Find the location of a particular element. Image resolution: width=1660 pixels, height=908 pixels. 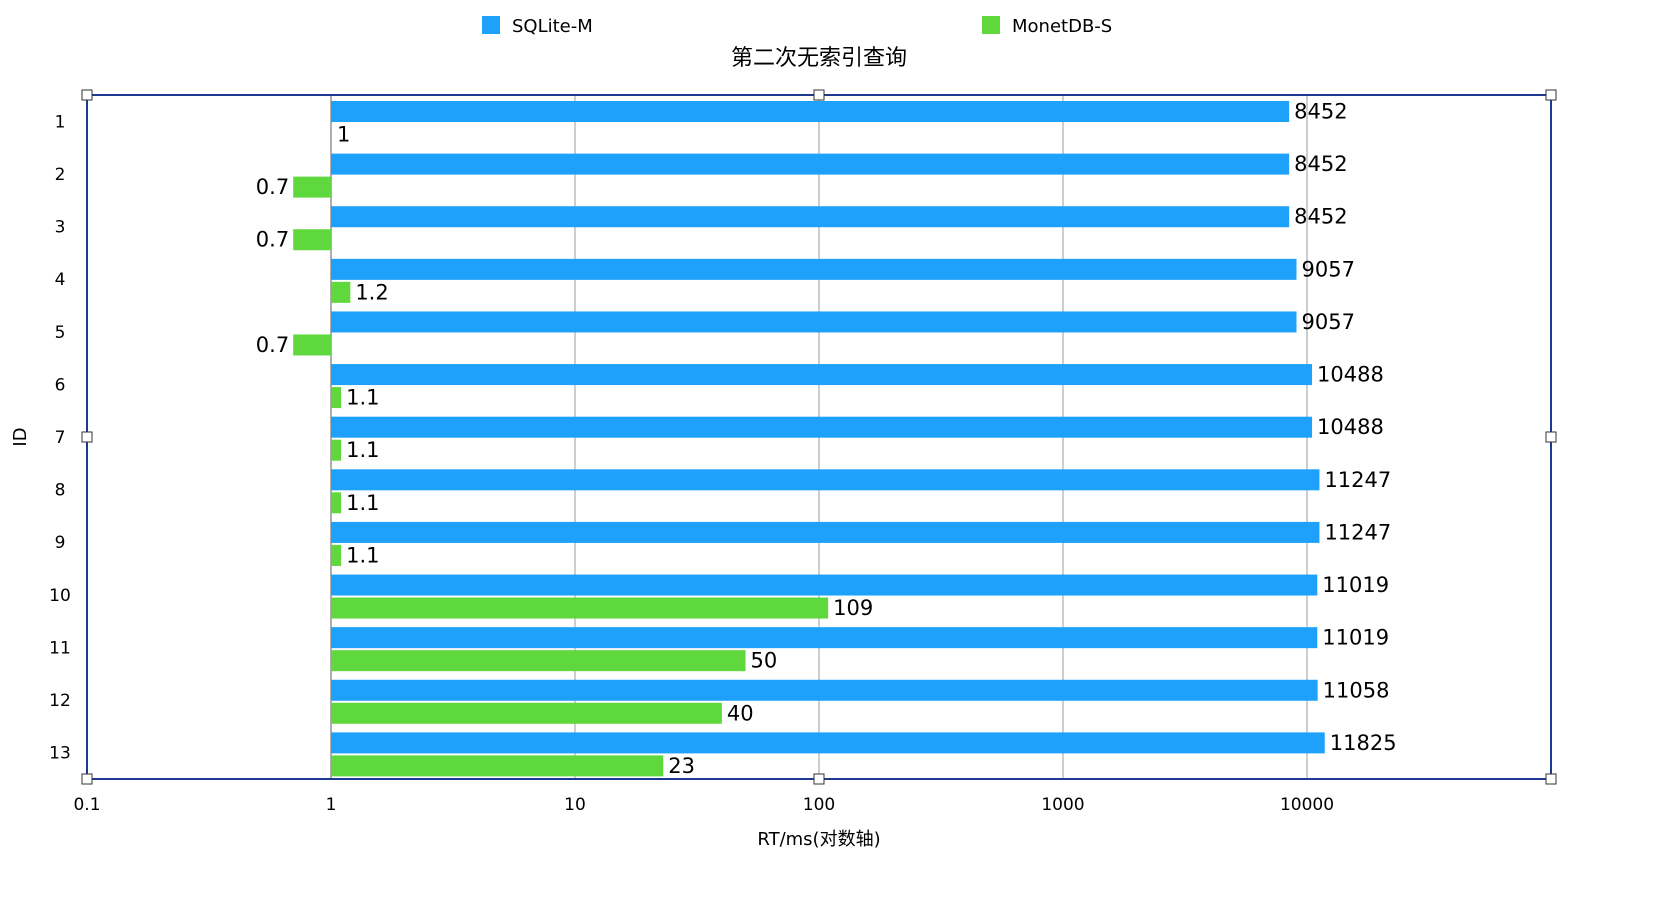

x-axis-label: RT/ms(对数轴) is located at coordinates (818, 839).